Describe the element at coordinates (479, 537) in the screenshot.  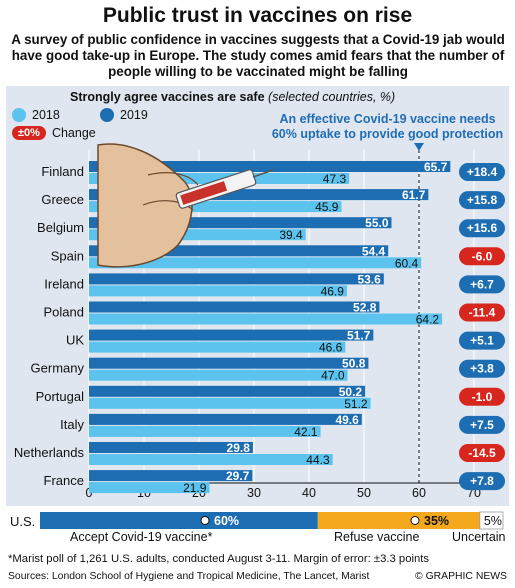
I see `us-uncertain-caption: Uncertain` at that location.